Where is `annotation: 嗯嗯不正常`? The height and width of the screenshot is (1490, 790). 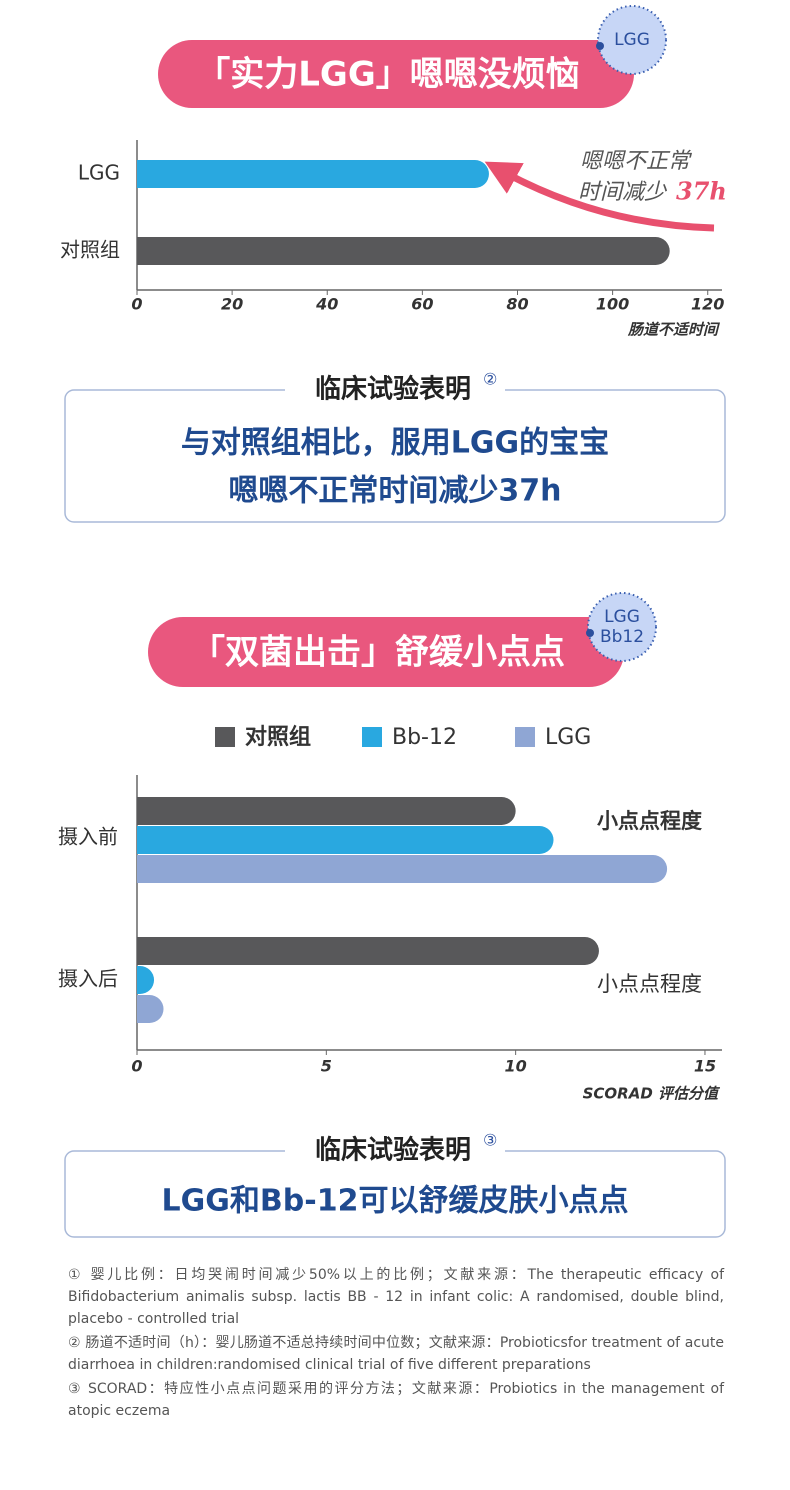 annotation: 嗯嗯不正常 is located at coordinates (636, 161).